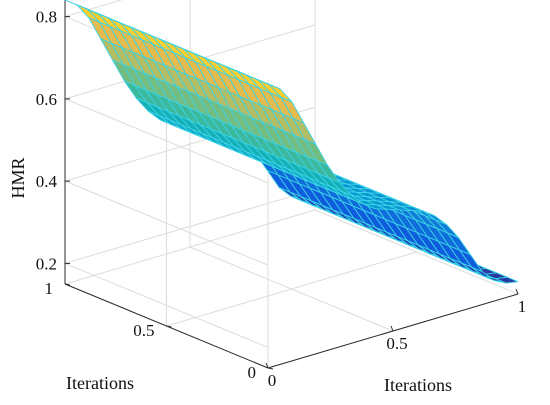  What do you see at coordinates (46, 99) in the screenshot?
I see `z-tick-label: 0.6` at bounding box center [46, 99].